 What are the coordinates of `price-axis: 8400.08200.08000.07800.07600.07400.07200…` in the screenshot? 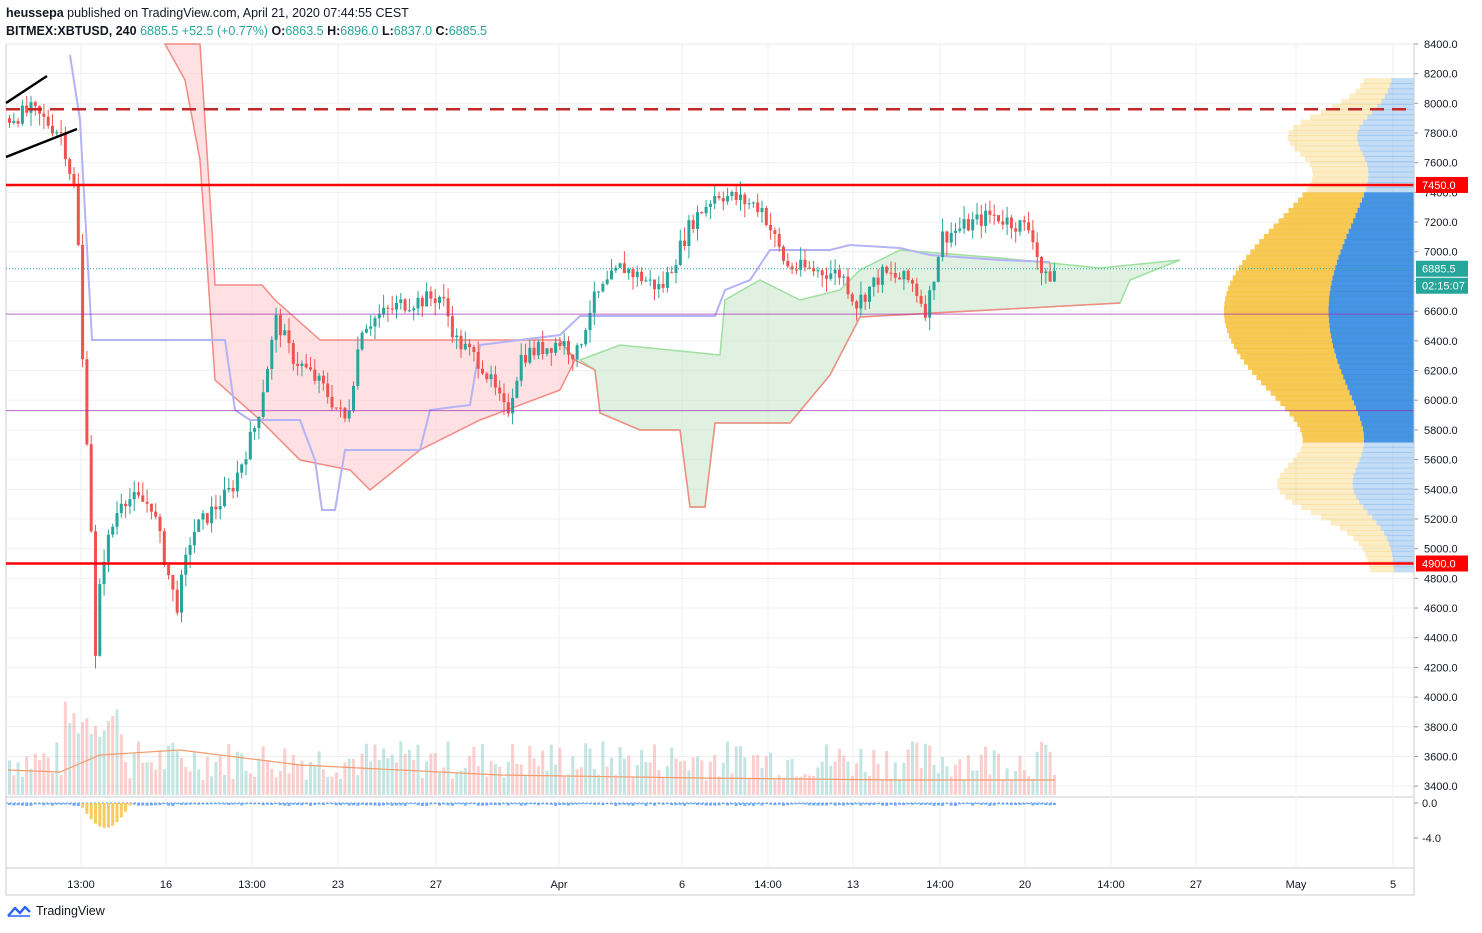 It's located at (1435, 467).